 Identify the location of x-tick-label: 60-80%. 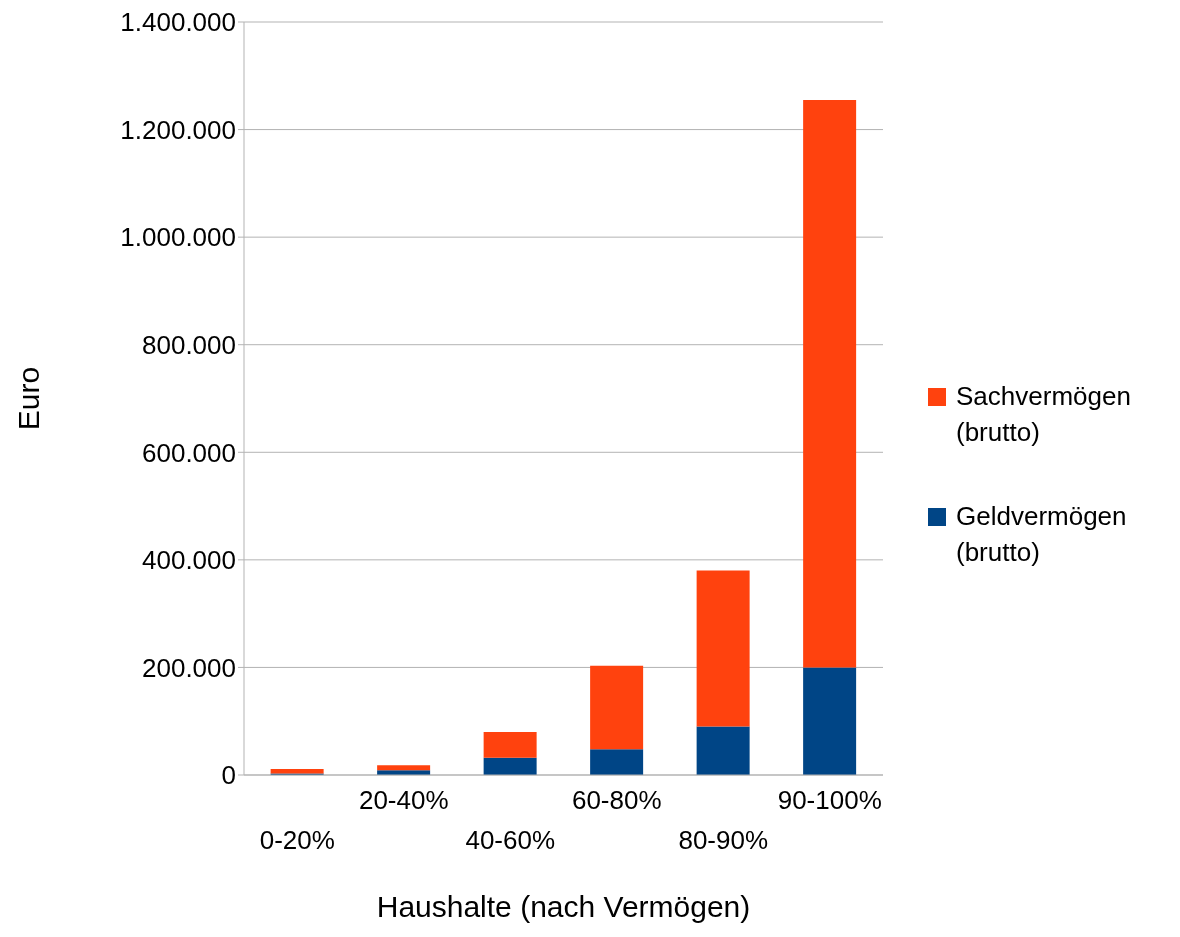
(616, 800).